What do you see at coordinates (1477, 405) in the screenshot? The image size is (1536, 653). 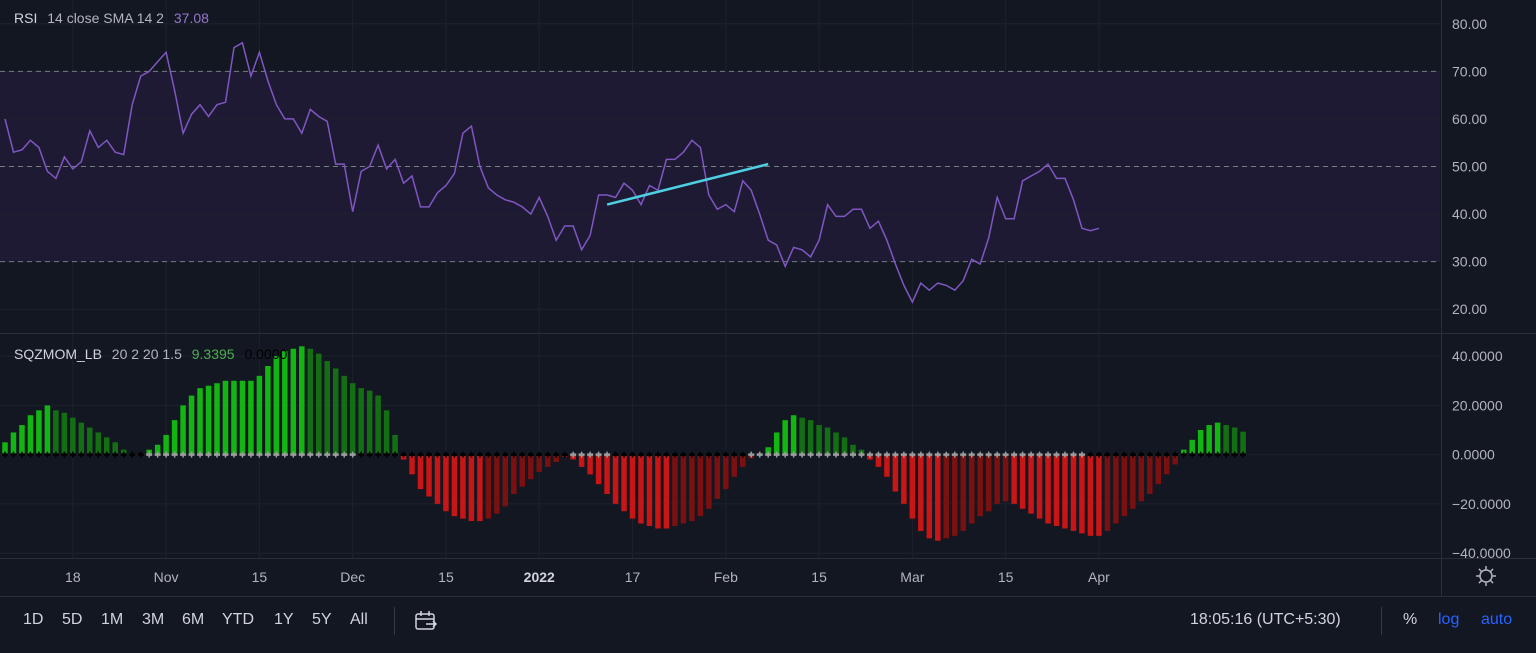 I see `sqz-y-tick-label: 20.0000` at bounding box center [1477, 405].